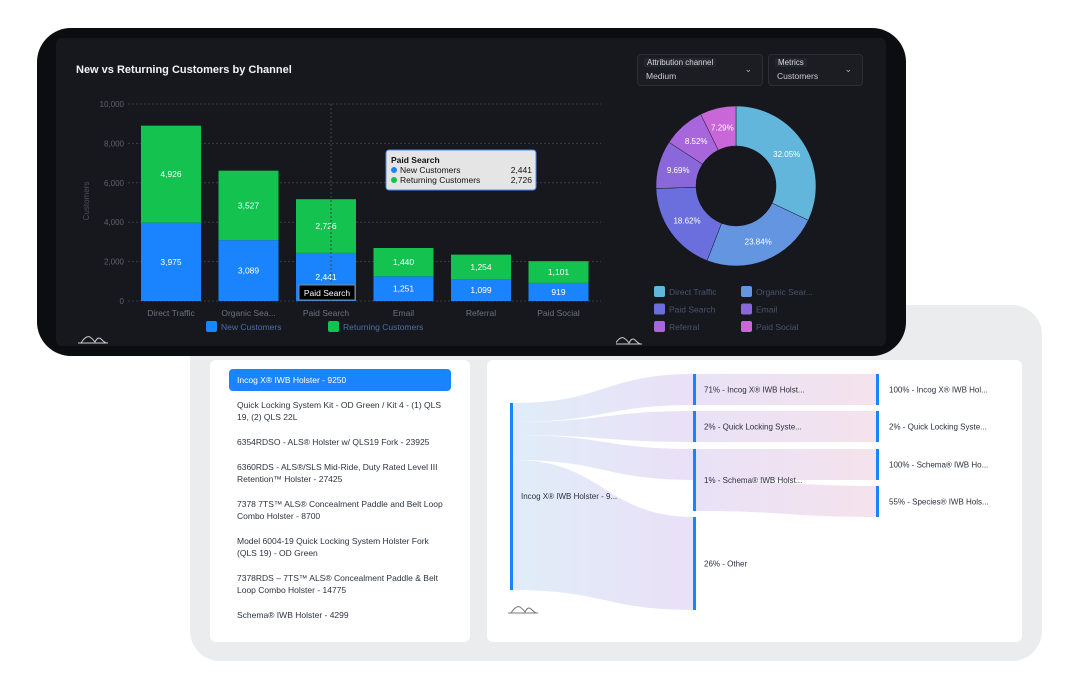  What do you see at coordinates (558, 313) in the screenshot?
I see `x-tick-label: Paid Social` at bounding box center [558, 313].